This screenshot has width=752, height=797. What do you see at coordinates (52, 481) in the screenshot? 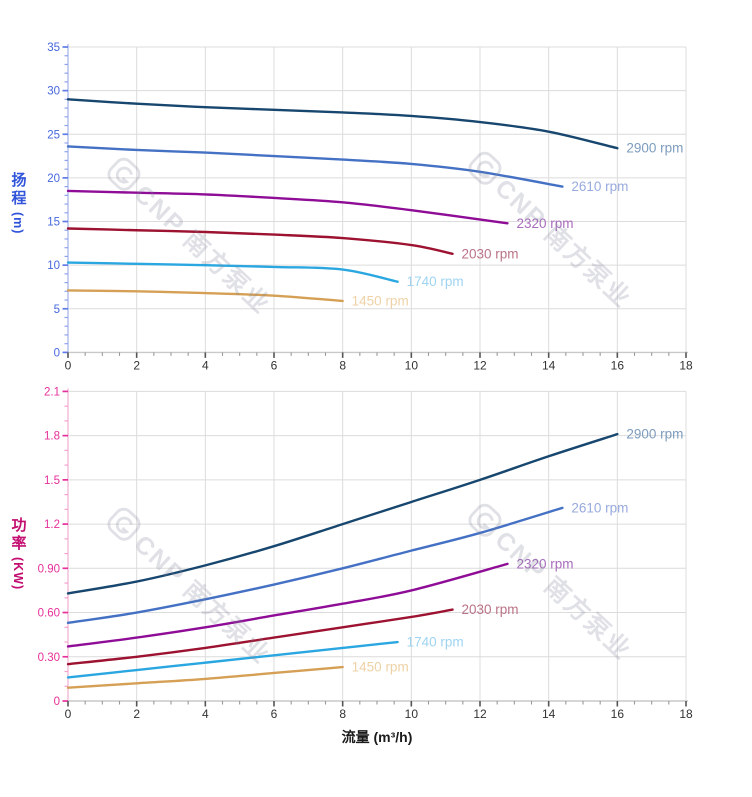
I see `y-tick-label: 1.5` at bounding box center [52, 481].